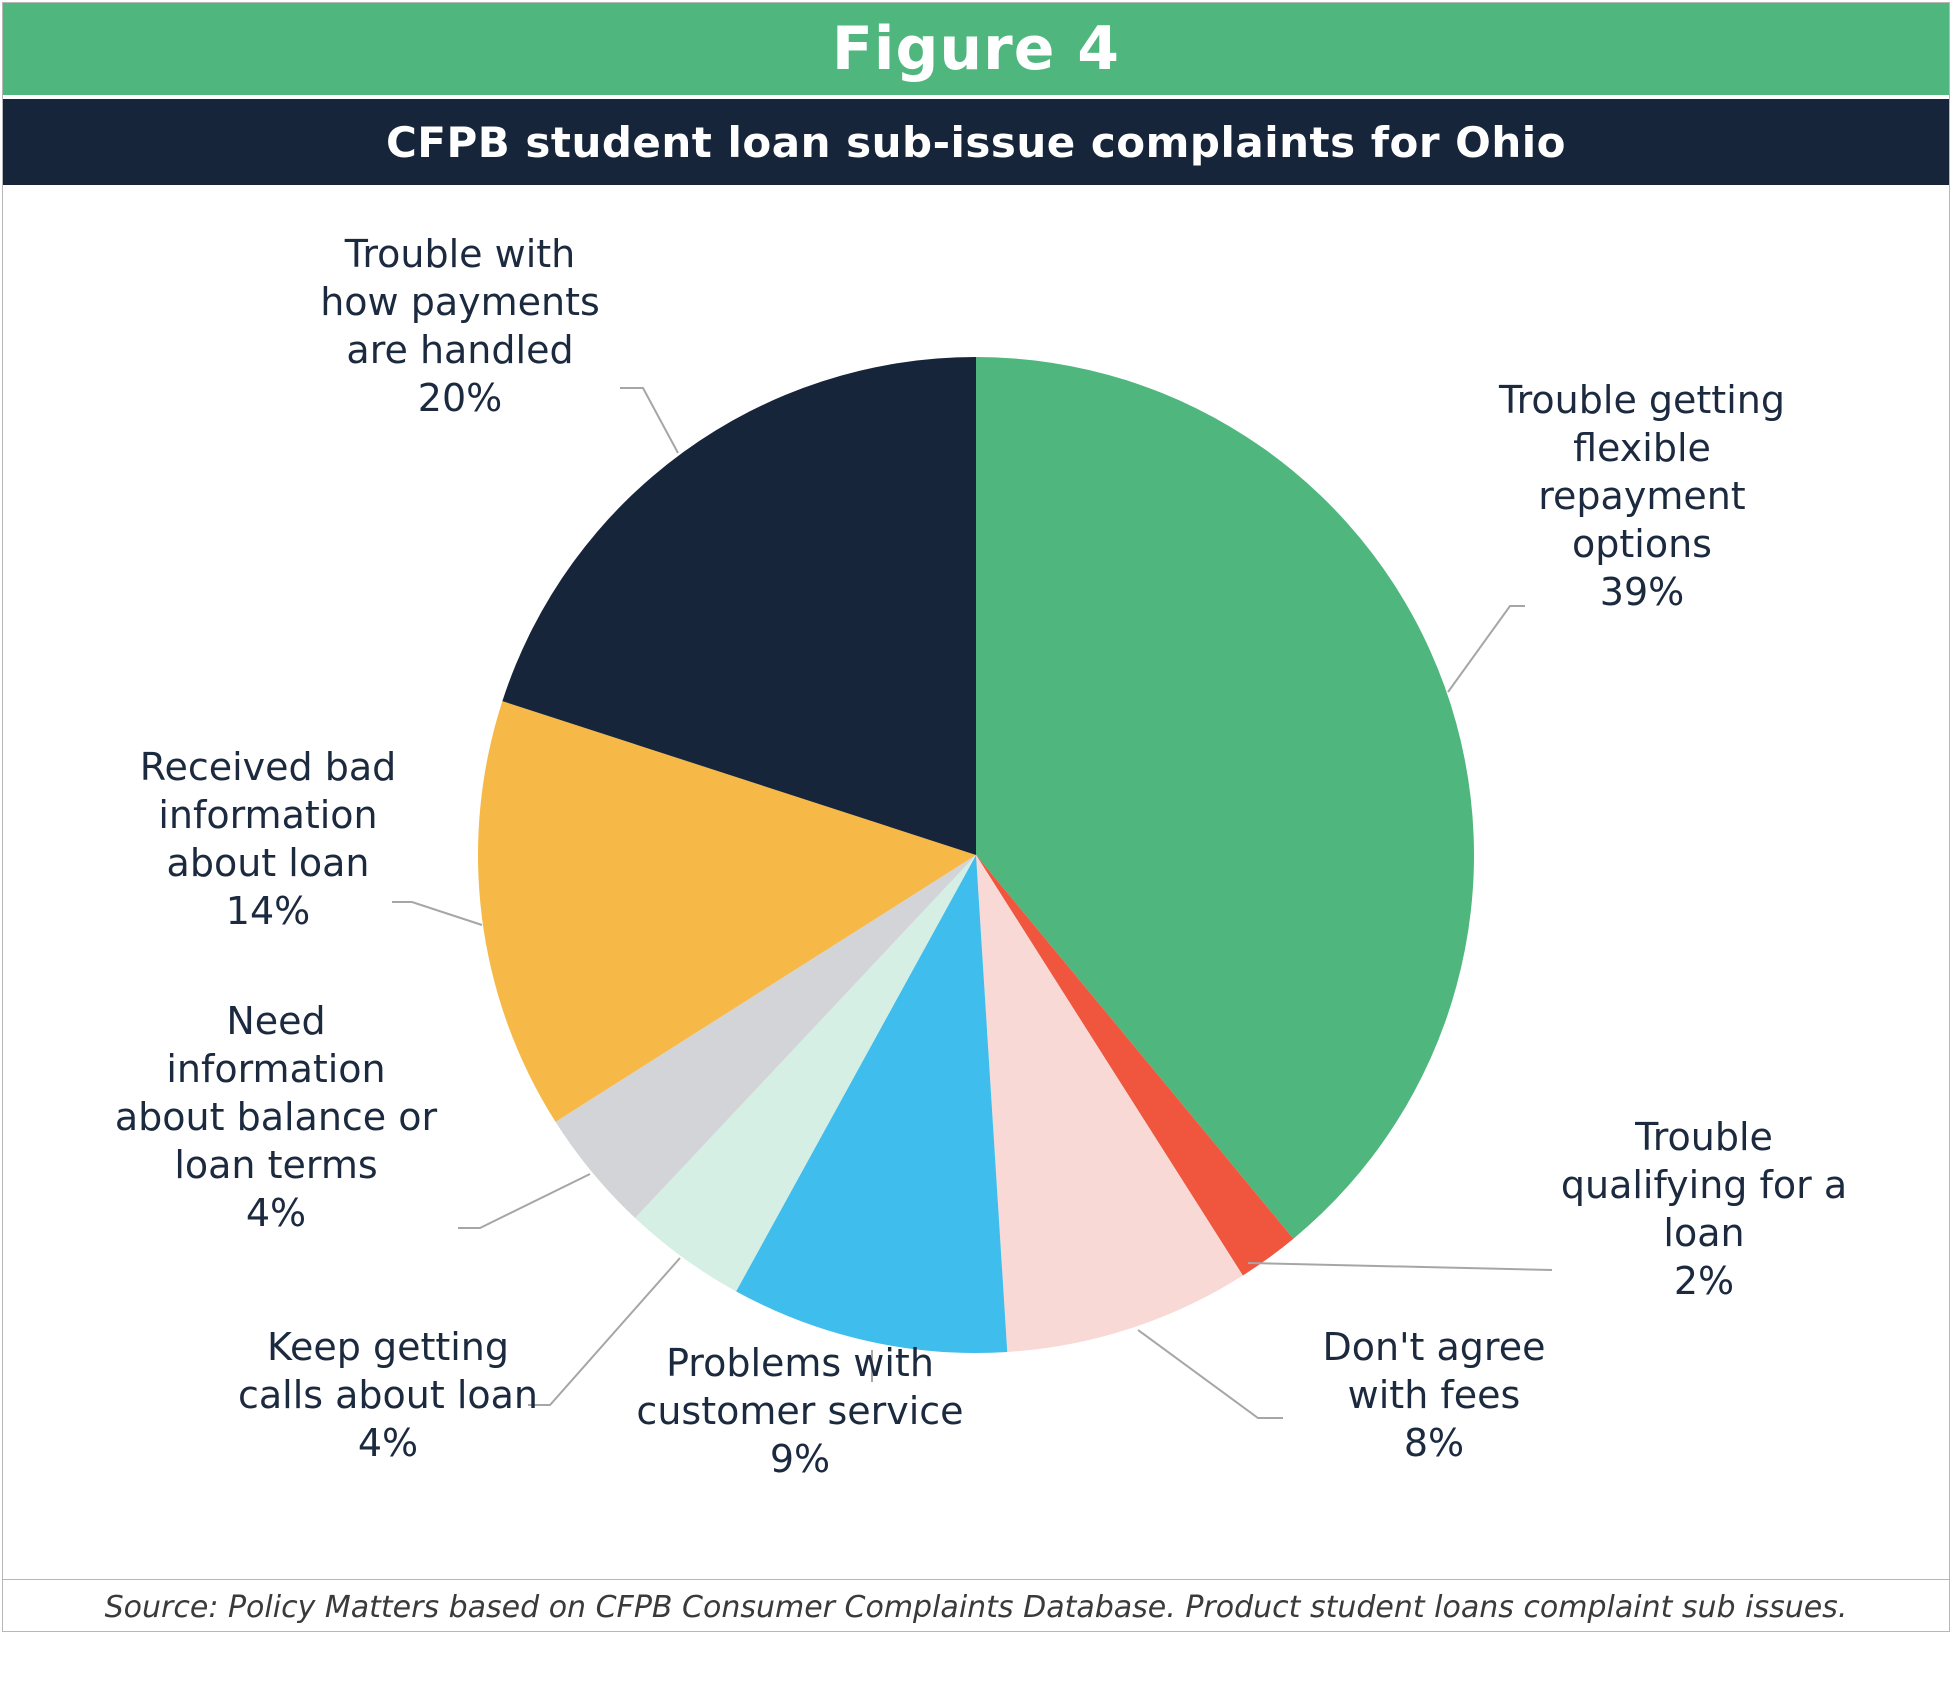  What do you see at coordinates (276, 1117) in the screenshot?
I see `slice-category-label: about balance or` at bounding box center [276, 1117].